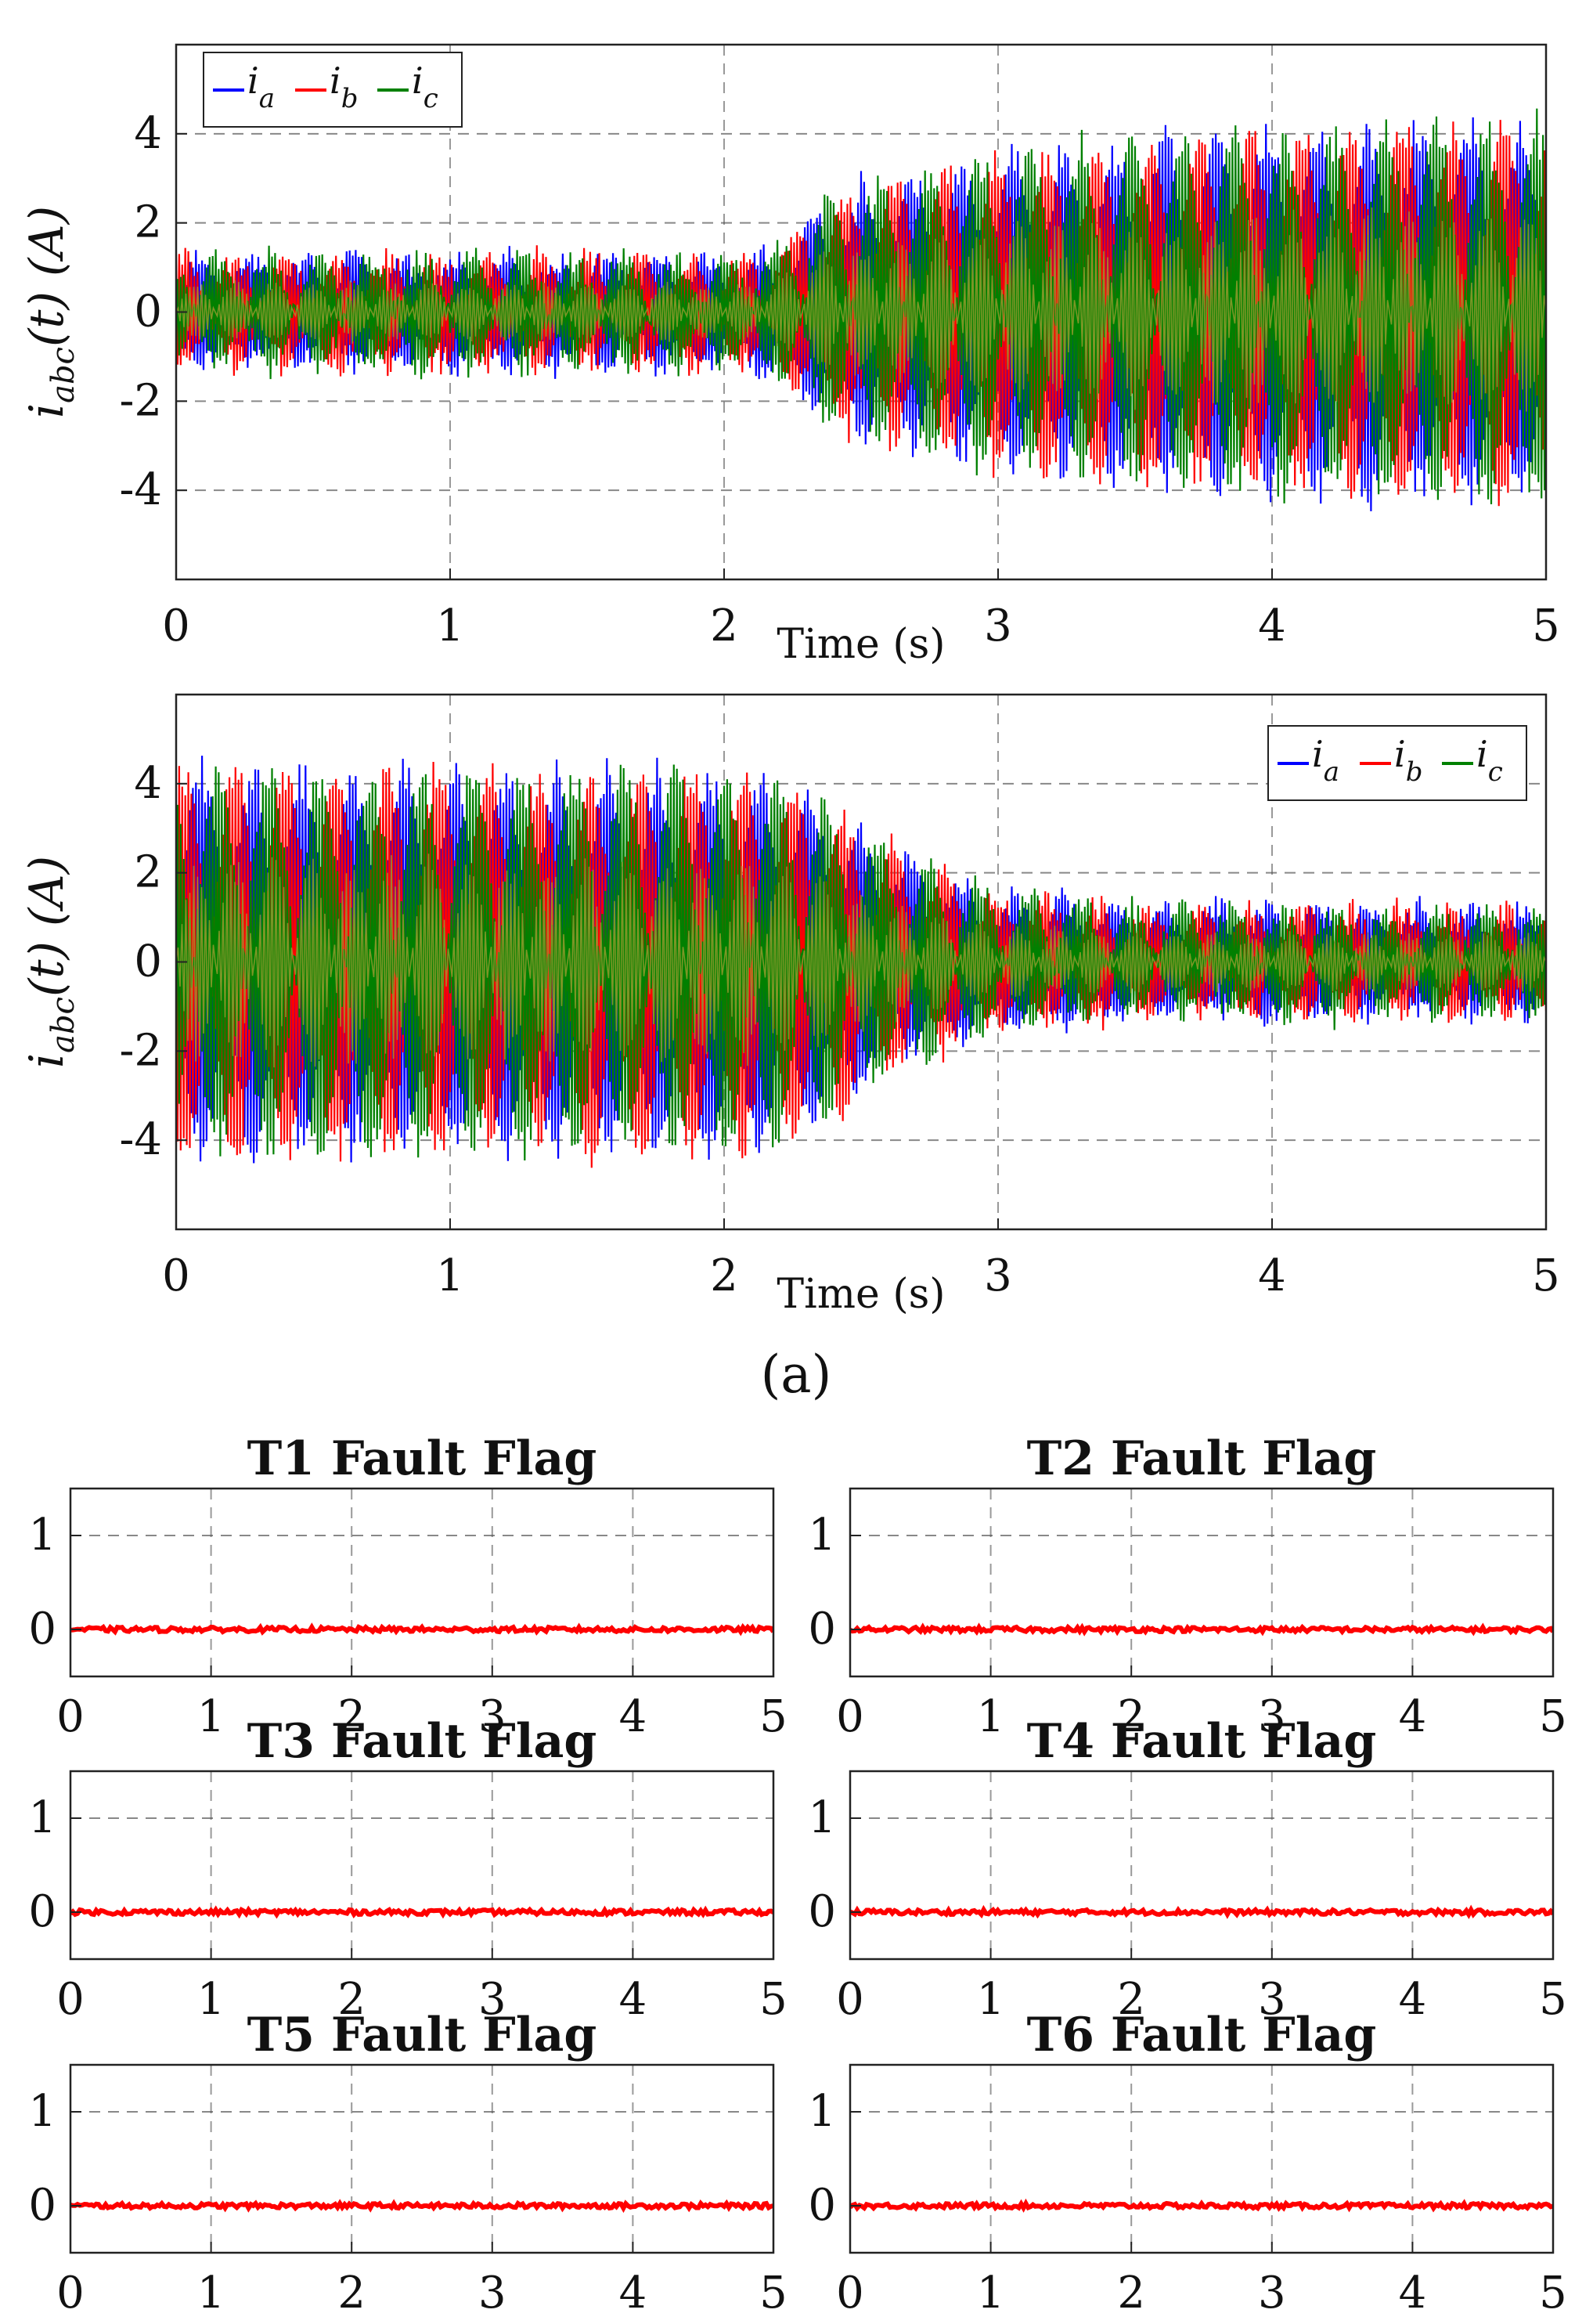  I want to click on subplot-title: T2 Fault Flag, so click(1202, 1458).